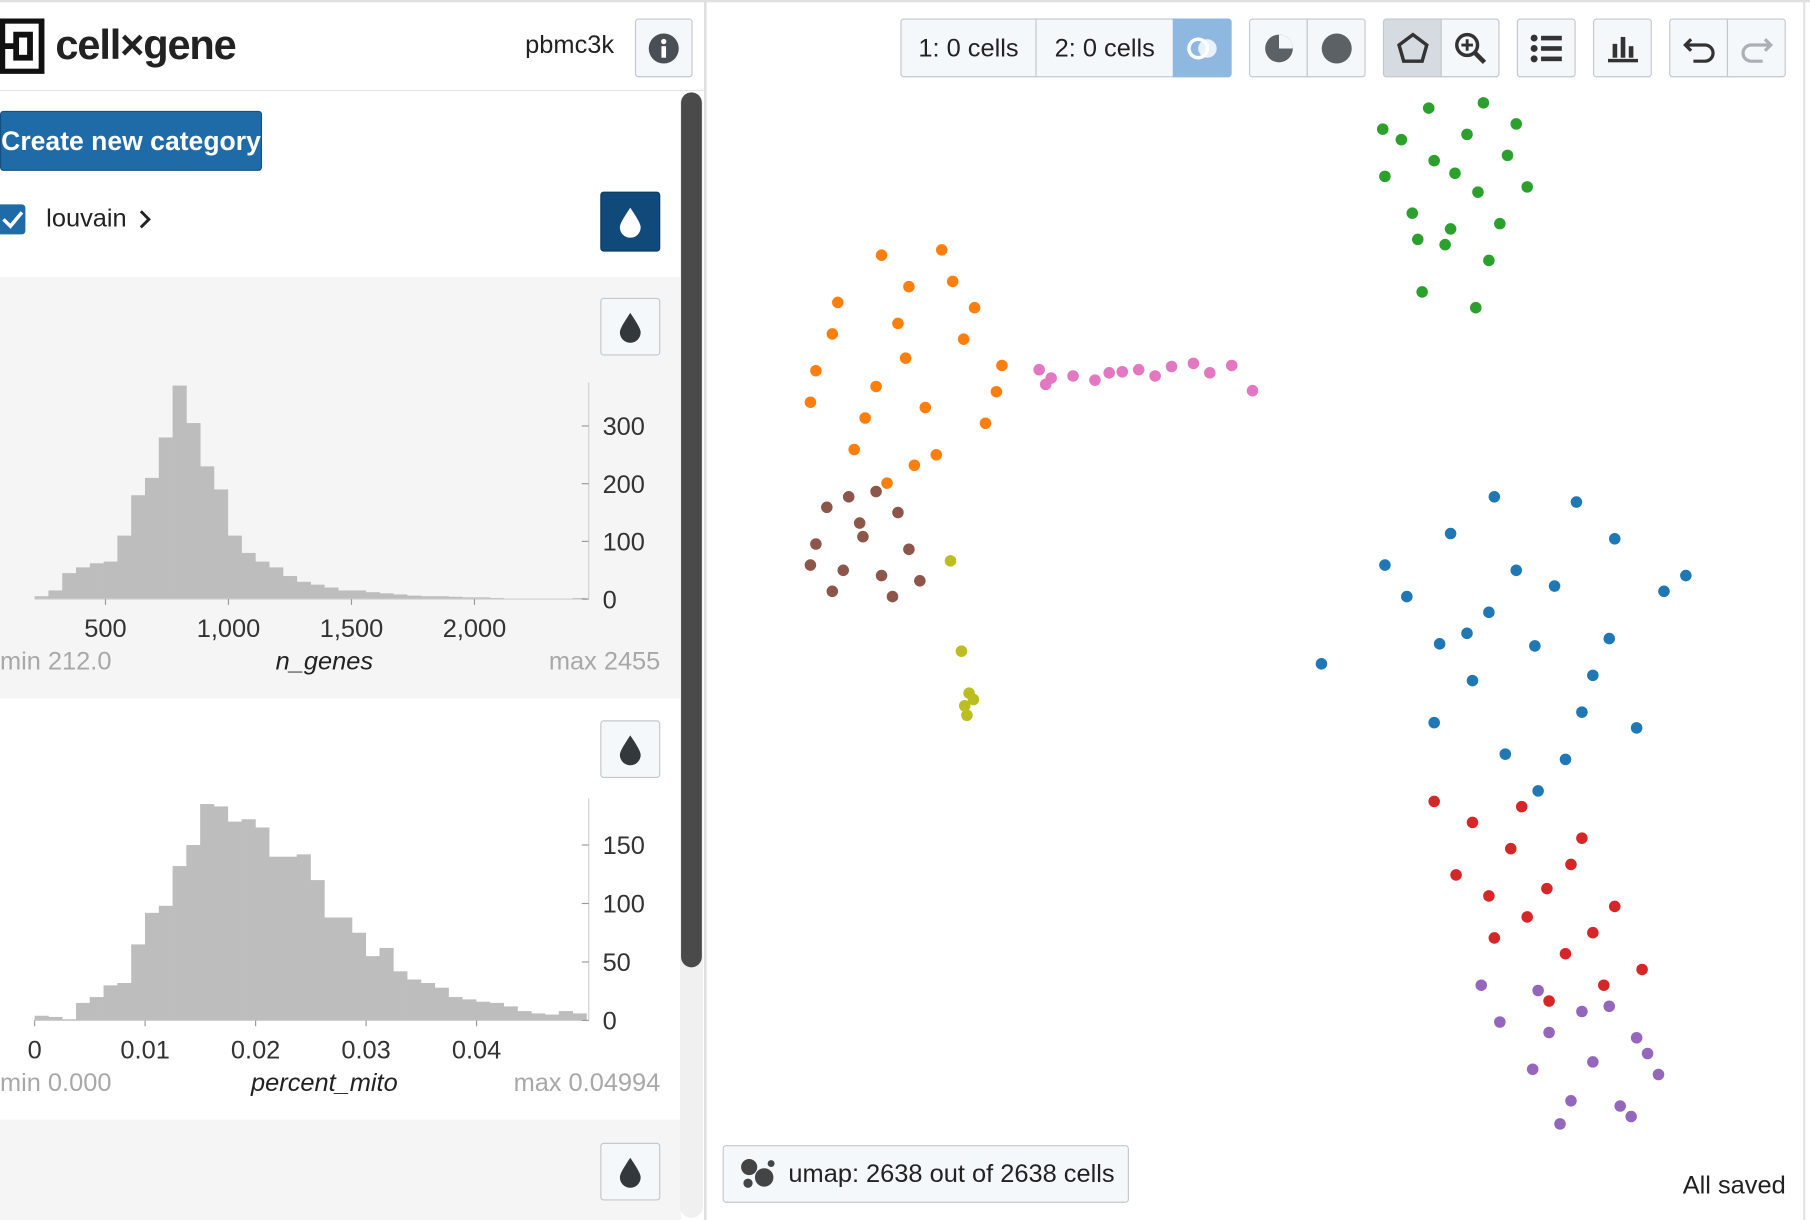 The image size is (1810, 1220). I want to click on selection-1: 1: 0 cells, so click(968, 48).